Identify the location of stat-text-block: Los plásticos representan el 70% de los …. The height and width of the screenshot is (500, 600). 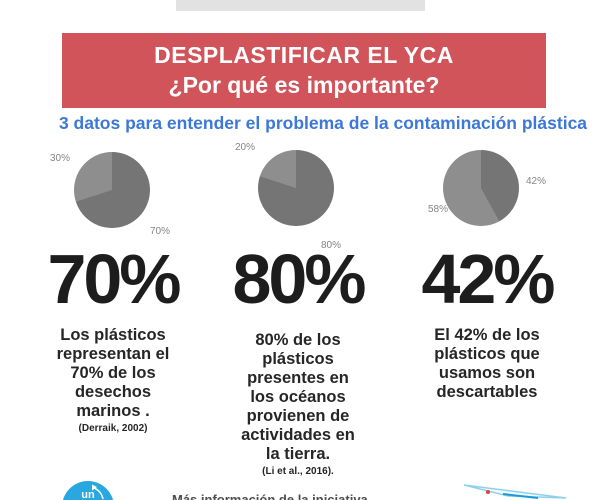
(113, 380).